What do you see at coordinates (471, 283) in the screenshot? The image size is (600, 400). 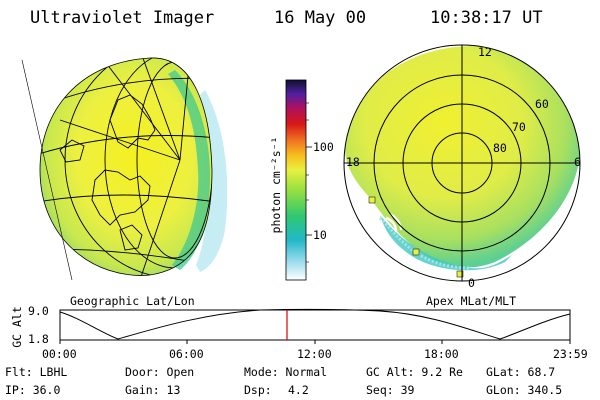 I see `mlt-label-0: 0` at bounding box center [471, 283].